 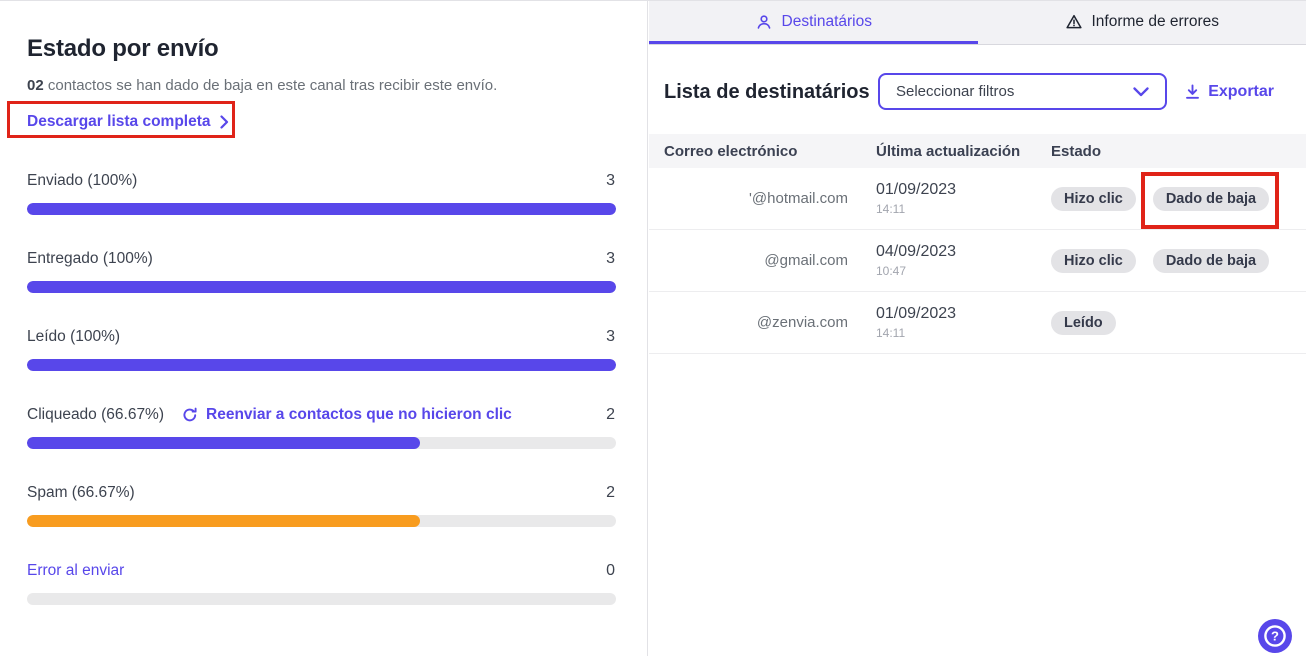 I want to click on question-circle-icon: ?, so click(x=1275, y=636).